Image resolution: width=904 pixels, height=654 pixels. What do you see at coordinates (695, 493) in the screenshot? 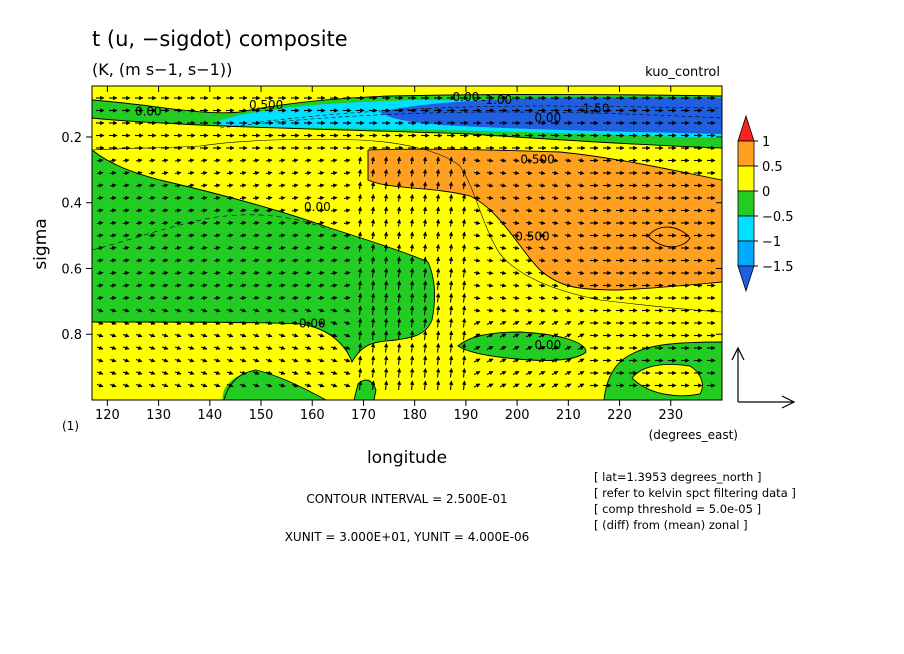
I see `info-line: [ refer to kelvin spct filtering data ]` at bounding box center [695, 493].